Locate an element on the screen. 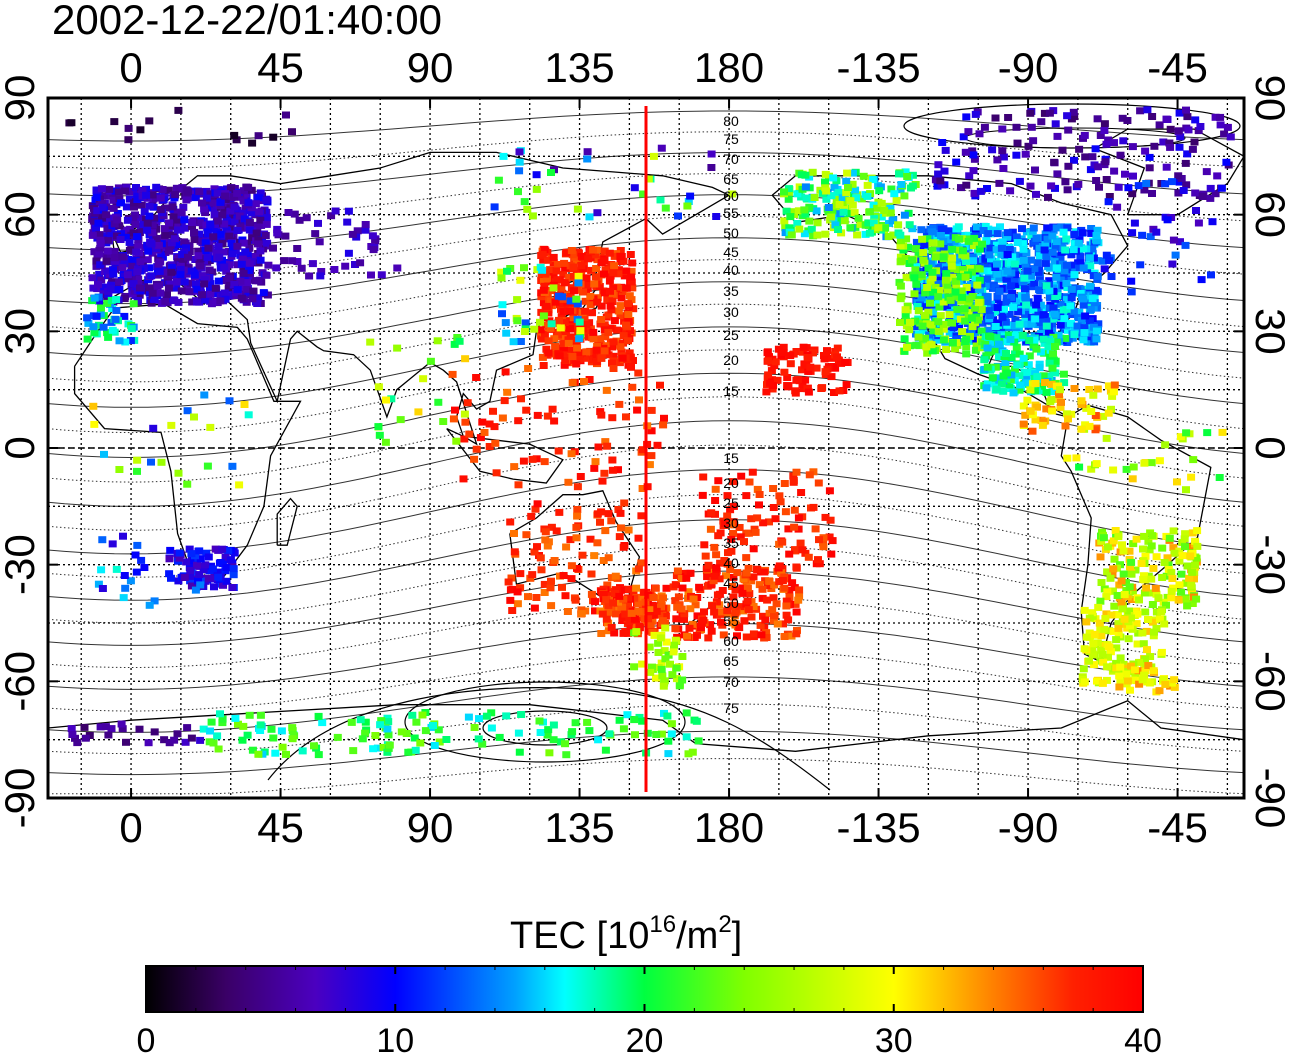  right-lat-tick-label: 60 is located at coordinates (1269, 214).